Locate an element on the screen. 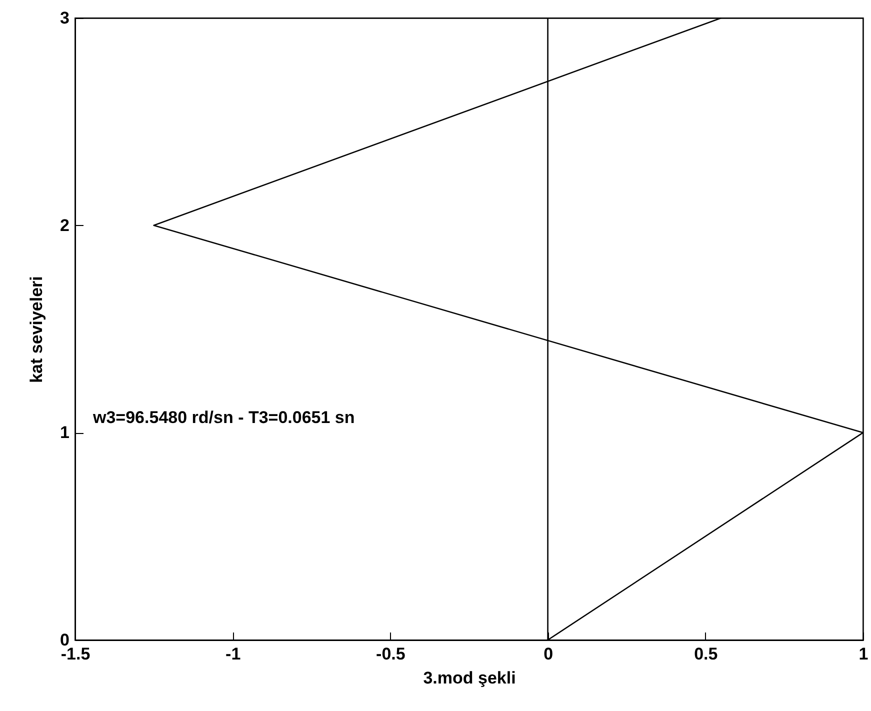 The height and width of the screenshot is (711, 871). x-tick-label: 1 is located at coordinates (863, 654).